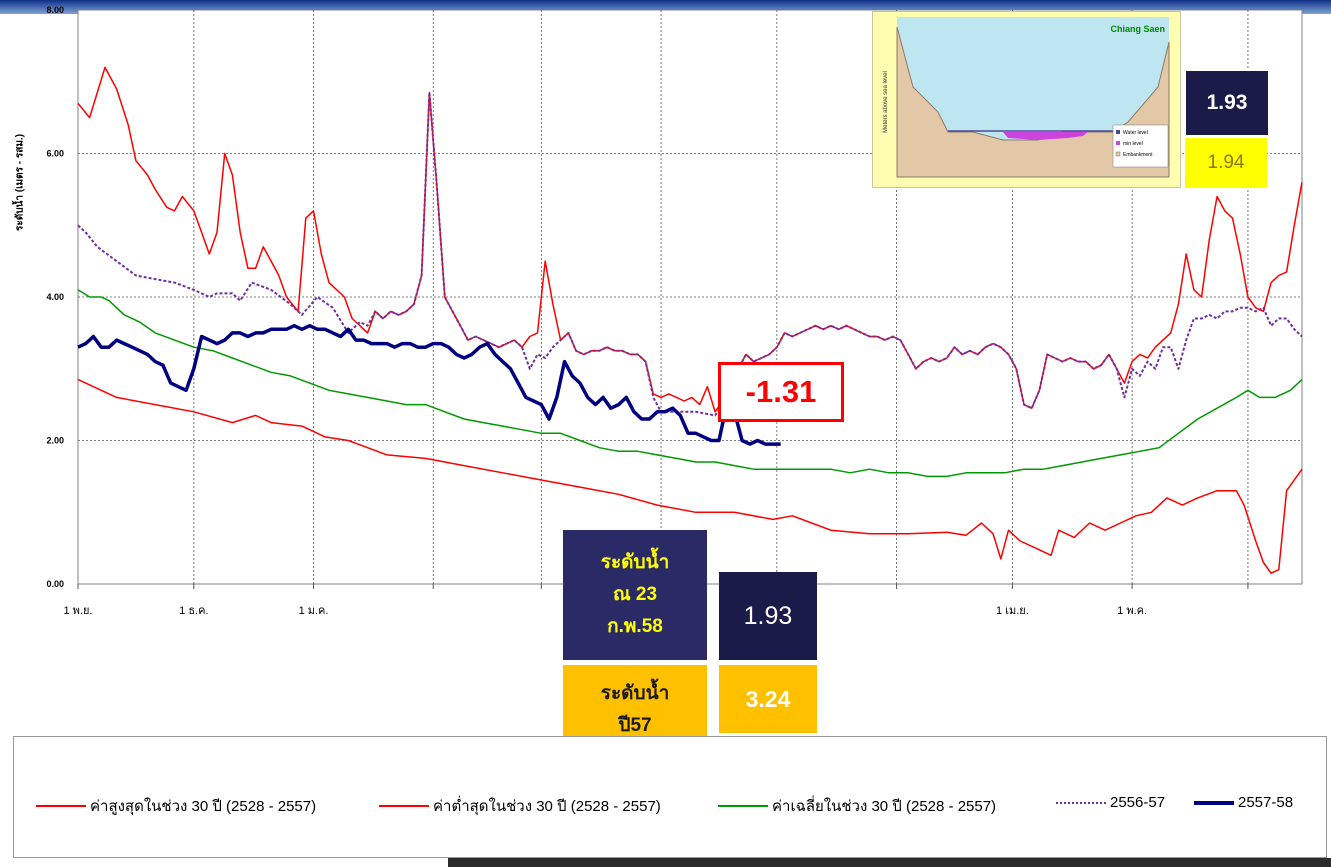 The width and height of the screenshot is (1331, 867). I want to click on x-tick-label: 1 พ.ค., so click(1132, 611).